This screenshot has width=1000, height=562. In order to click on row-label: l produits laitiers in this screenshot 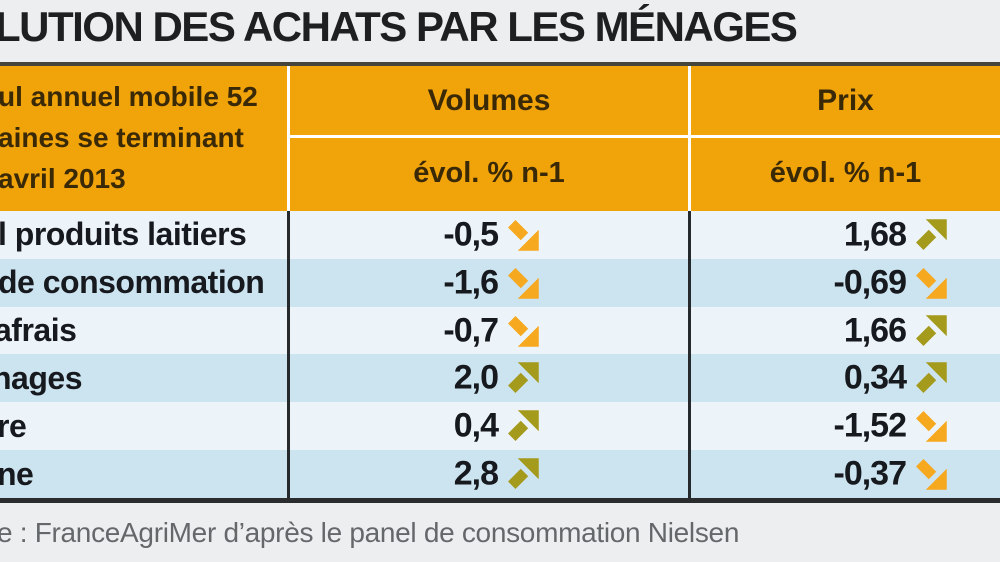, I will do `click(123, 234)`.